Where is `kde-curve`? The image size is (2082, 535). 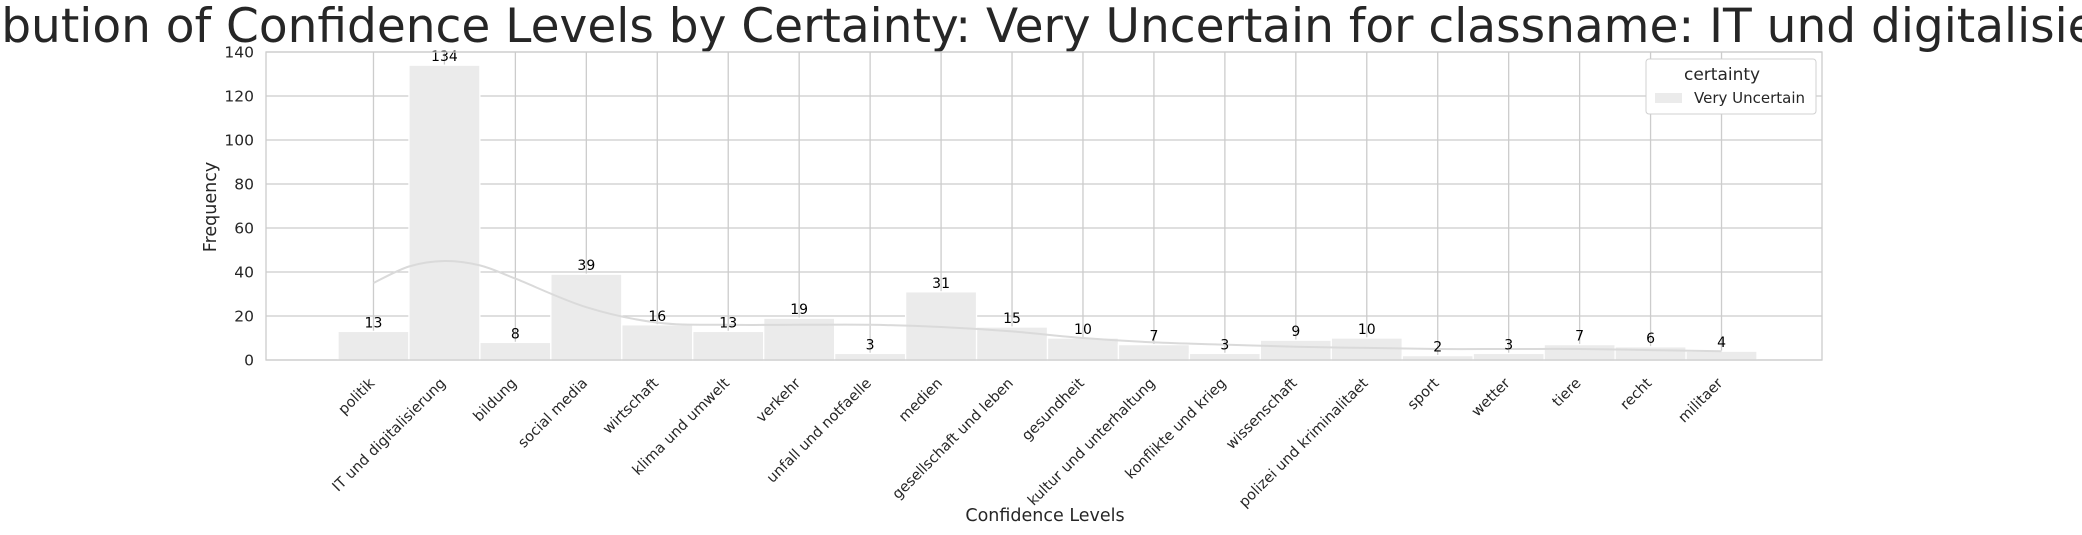
kde-curve is located at coordinates (1047, 306).